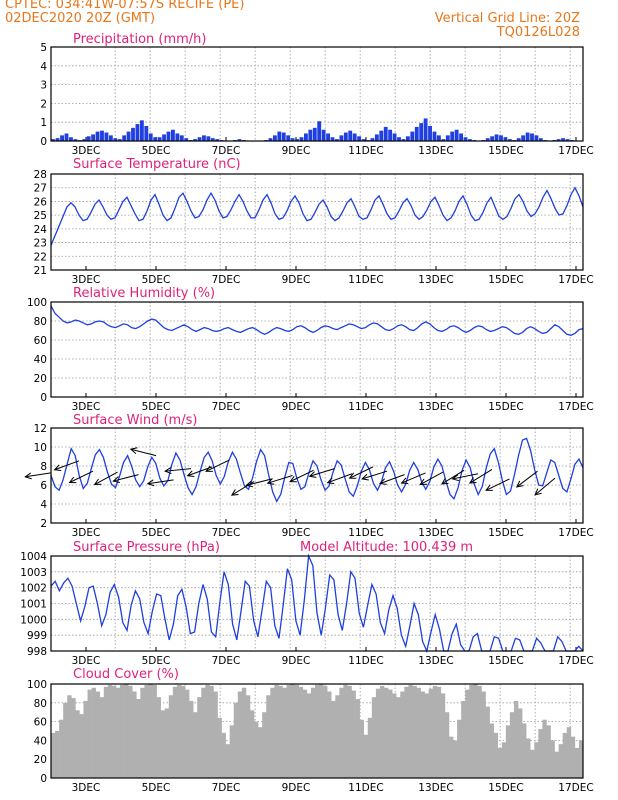  What do you see at coordinates (43, 524) in the screenshot?
I see `y-tick-label: 2` at bounding box center [43, 524].